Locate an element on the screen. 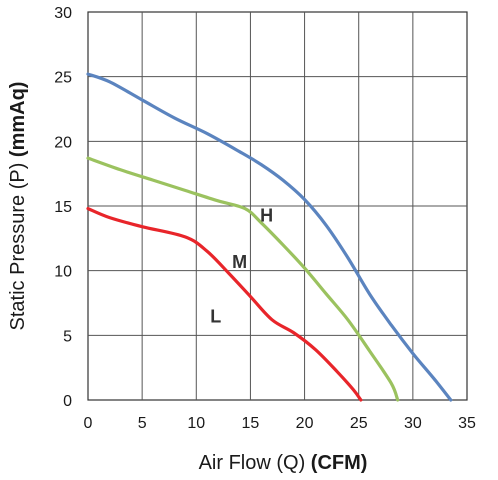 The width and height of the screenshot is (498, 480). y-tick-label: 20 is located at coordinates (63, 142).